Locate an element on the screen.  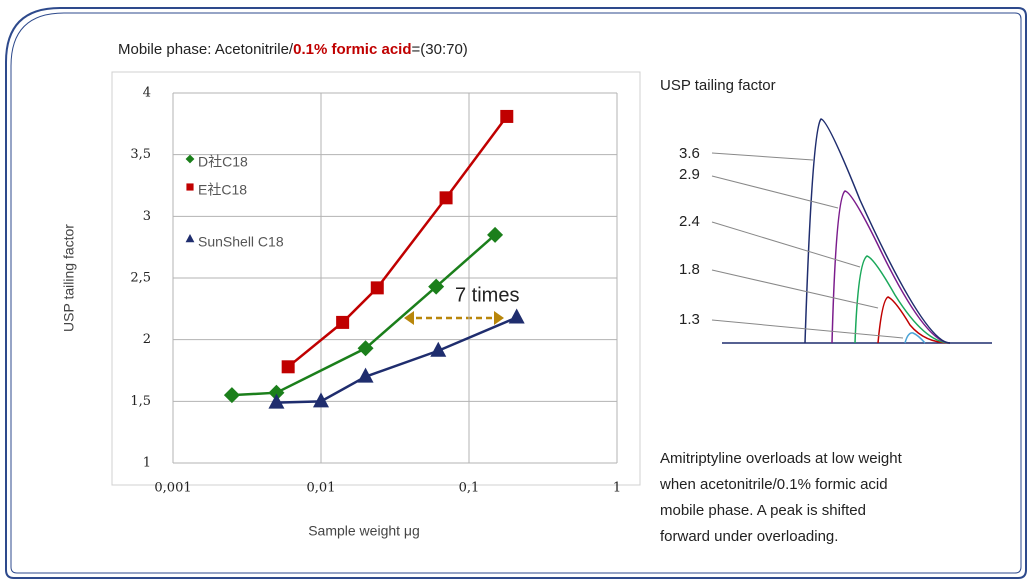
y-tick-label: 2,5 is located at coordinates (140, 278).